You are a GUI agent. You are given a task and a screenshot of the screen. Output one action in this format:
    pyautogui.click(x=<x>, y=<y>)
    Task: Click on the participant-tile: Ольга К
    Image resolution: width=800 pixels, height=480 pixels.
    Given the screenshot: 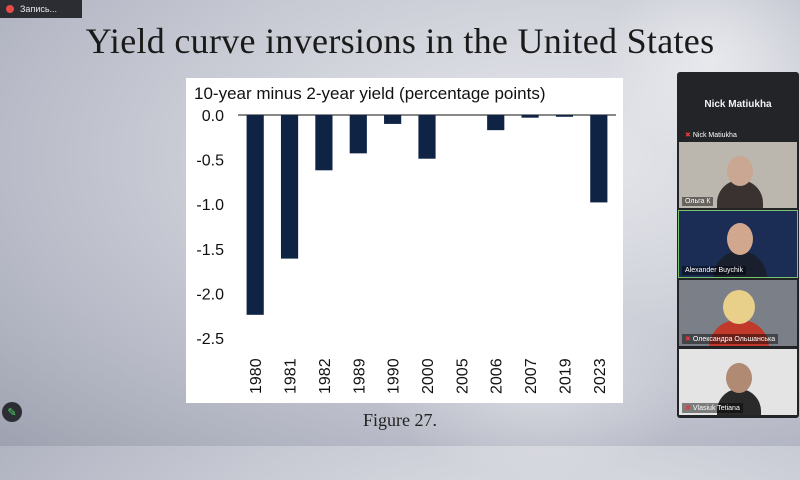 What is the action you would take?
    pyautogui.click(x=738, y=175)
    